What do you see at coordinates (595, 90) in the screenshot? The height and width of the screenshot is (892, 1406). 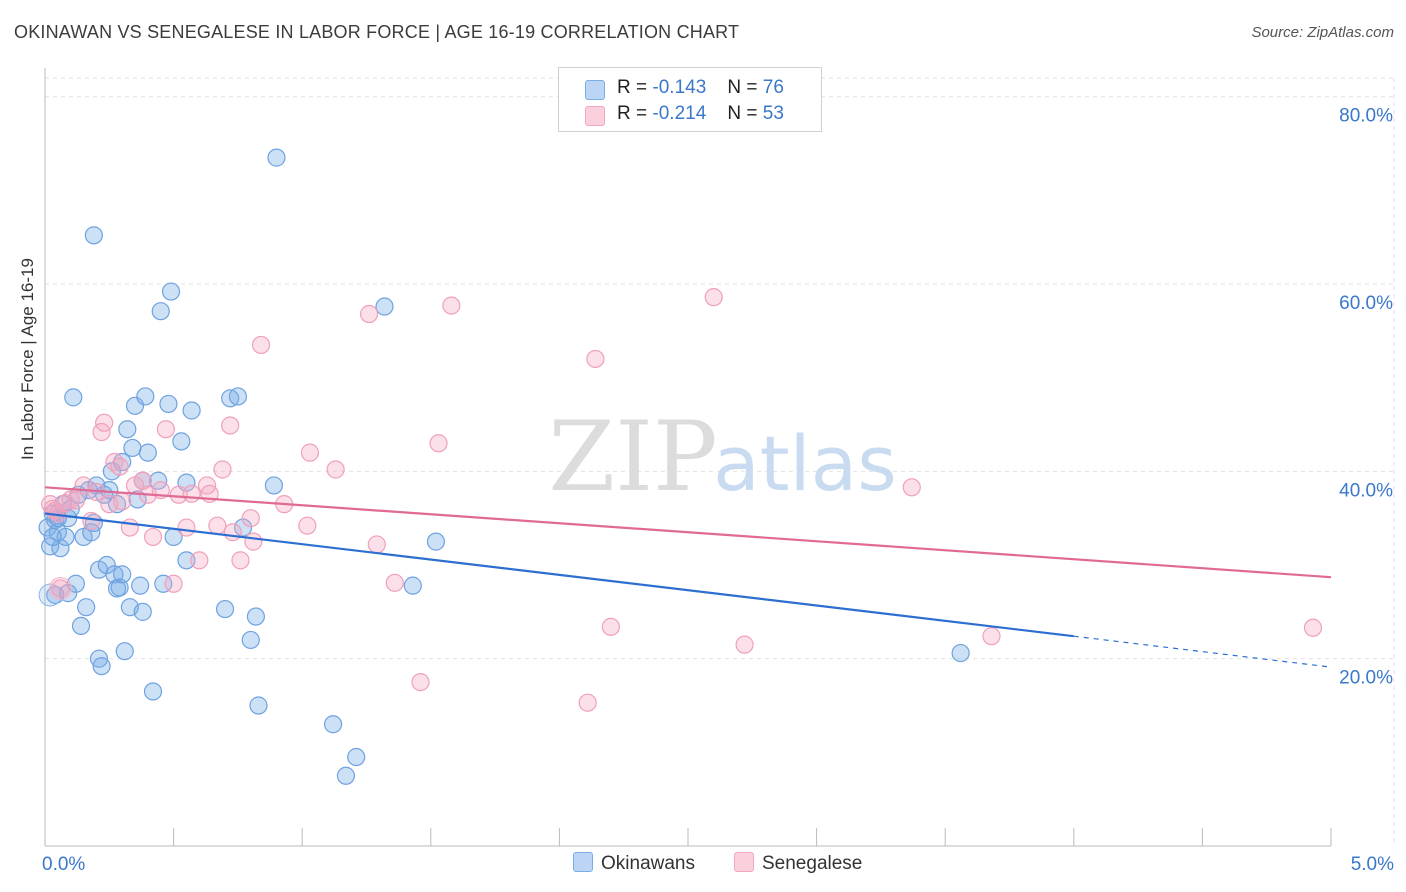 I see `legend-swatch-okinawans` at bounding box center [595, 90].